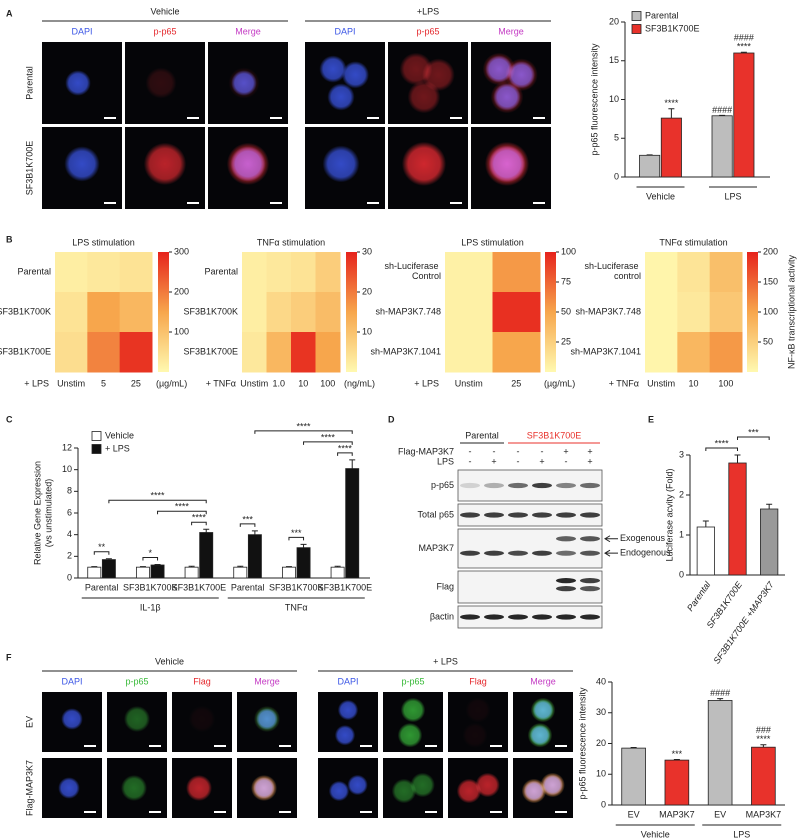 The image size is (800, 840). I want to click on x-tick-label: LPS, so click(732, 196).